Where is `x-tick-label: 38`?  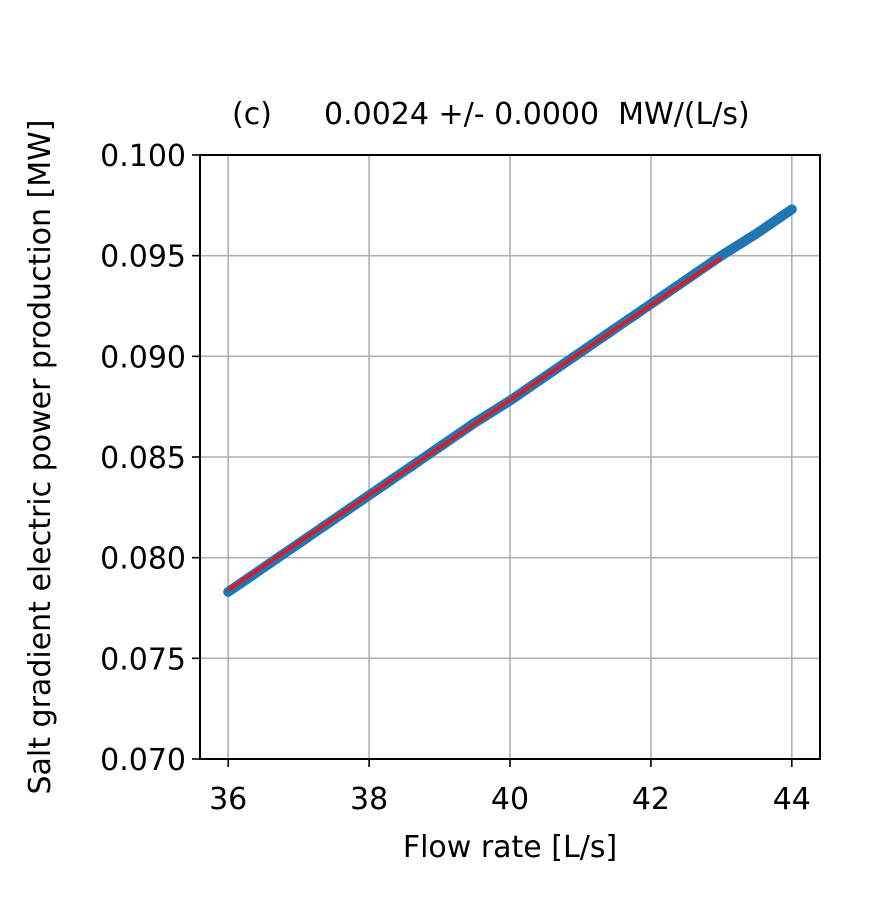 x-tick-label: 38 is located at coordinates (369, 799).